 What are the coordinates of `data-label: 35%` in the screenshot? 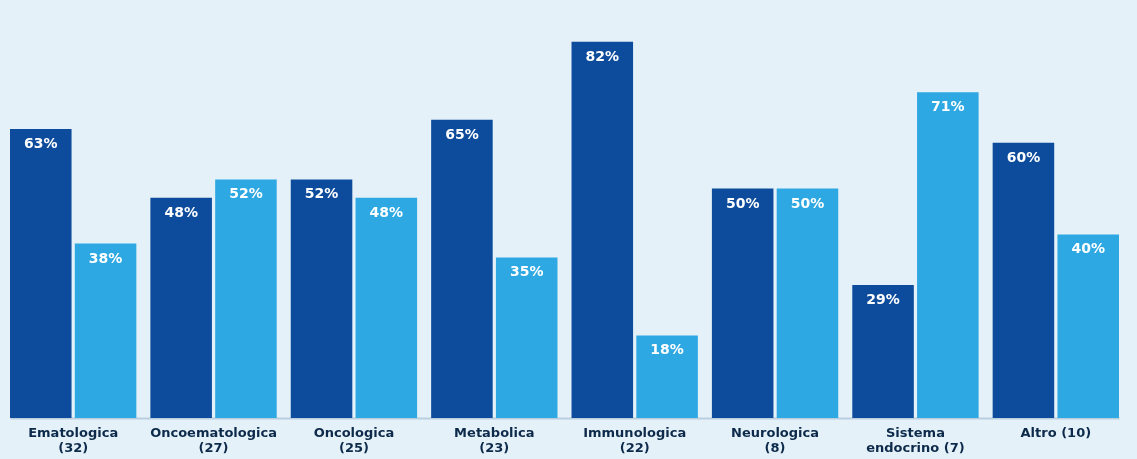 It's located at (526, 271).